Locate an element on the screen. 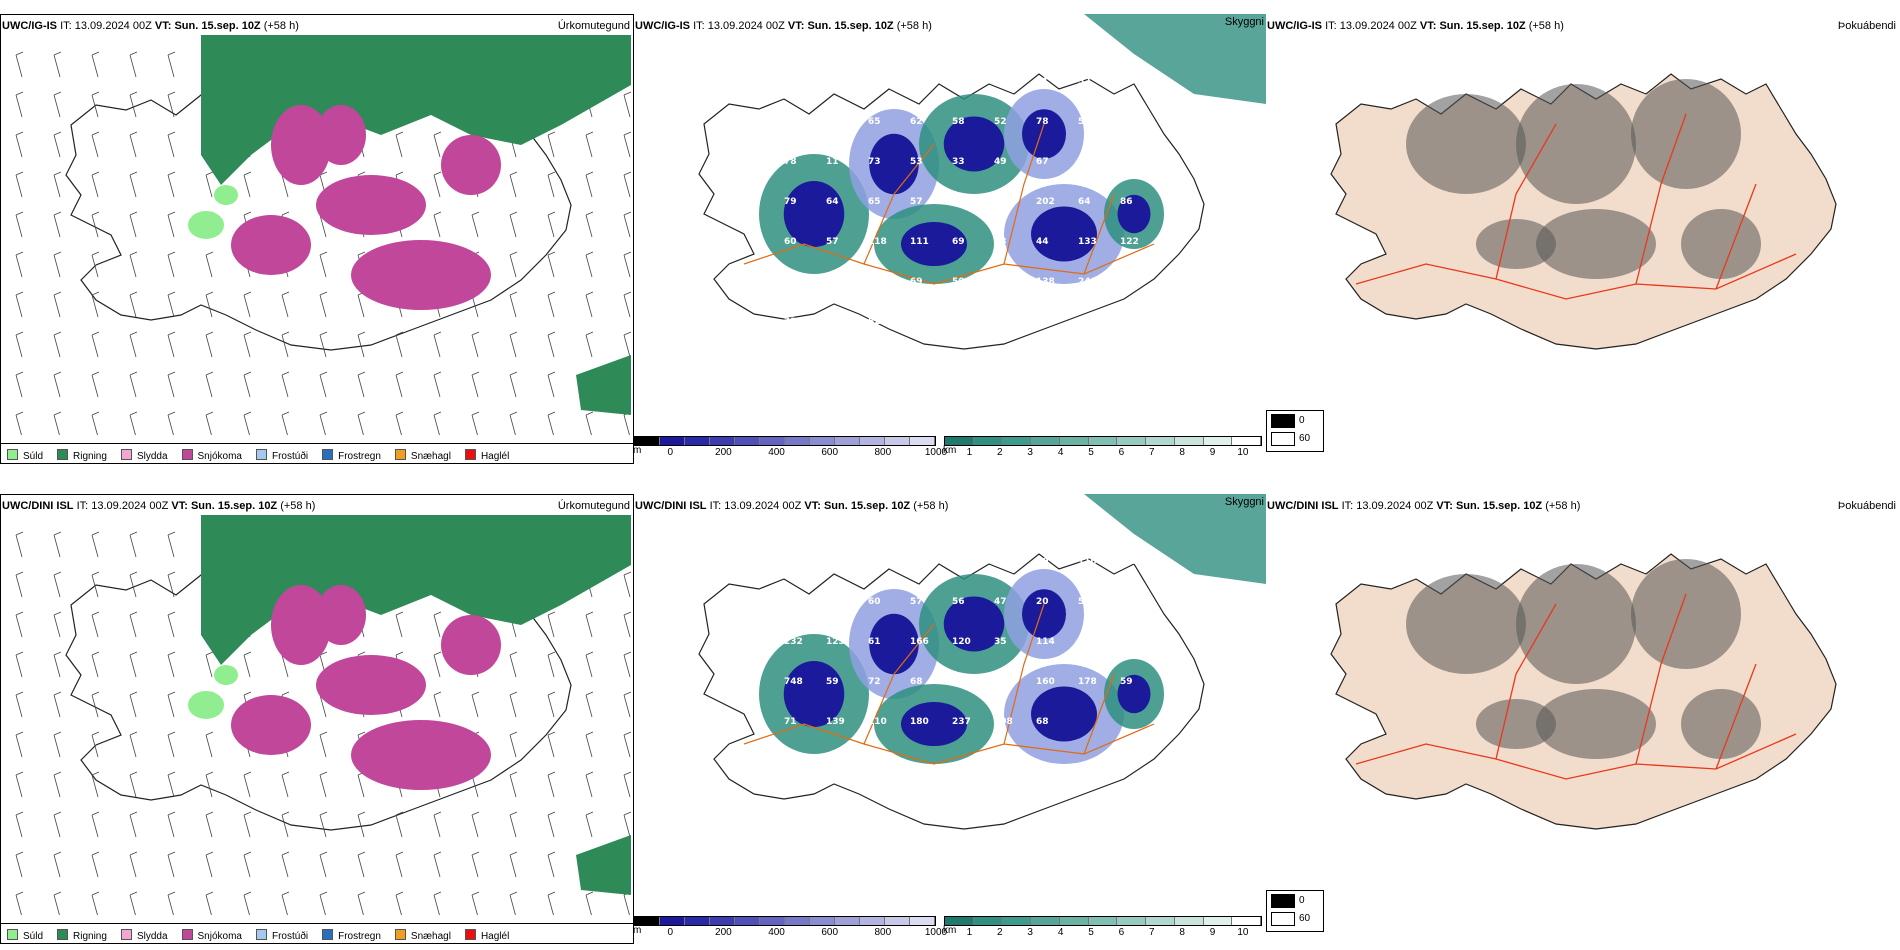  cloud-base-value-label: 66 is located at coordinates (958, 202).